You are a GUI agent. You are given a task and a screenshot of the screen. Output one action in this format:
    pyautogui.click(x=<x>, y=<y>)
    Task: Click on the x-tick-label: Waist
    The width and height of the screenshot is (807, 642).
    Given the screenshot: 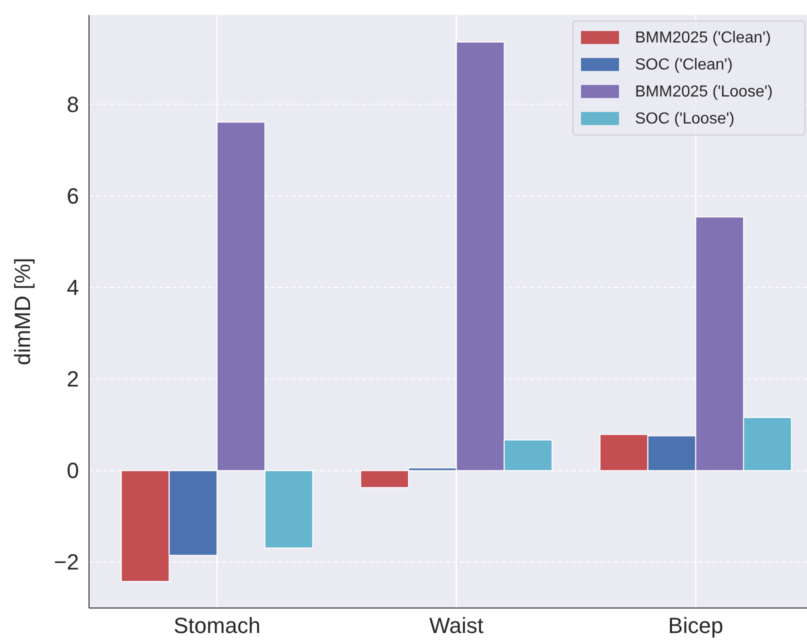 What is the action you would take?
    pyautogui.click(x=456, y=625)
    